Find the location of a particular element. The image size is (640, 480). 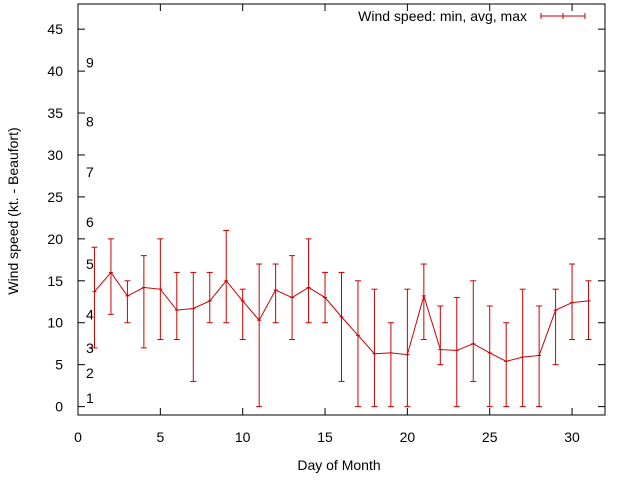

beaufort-label: 7 is located at coordinates (90, 172).